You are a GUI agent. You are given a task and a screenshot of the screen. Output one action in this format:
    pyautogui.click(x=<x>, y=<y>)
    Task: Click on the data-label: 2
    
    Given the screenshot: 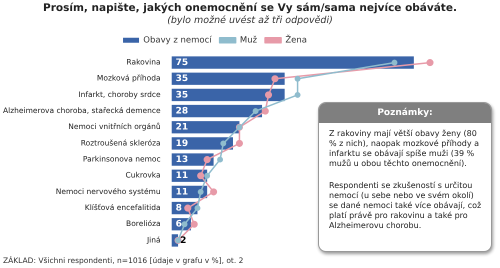 What is the action you would take?
    pyautogui.click(x=183, y=241)
    